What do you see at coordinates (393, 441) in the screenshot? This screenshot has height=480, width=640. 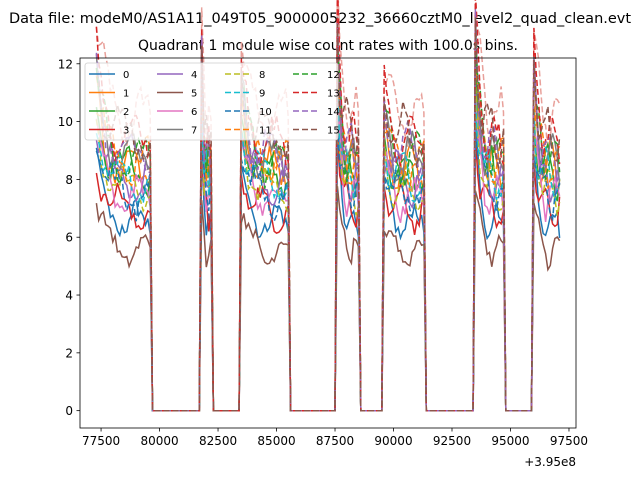 I see `x-tick-label: 90000` at bounding box center [393, 441].